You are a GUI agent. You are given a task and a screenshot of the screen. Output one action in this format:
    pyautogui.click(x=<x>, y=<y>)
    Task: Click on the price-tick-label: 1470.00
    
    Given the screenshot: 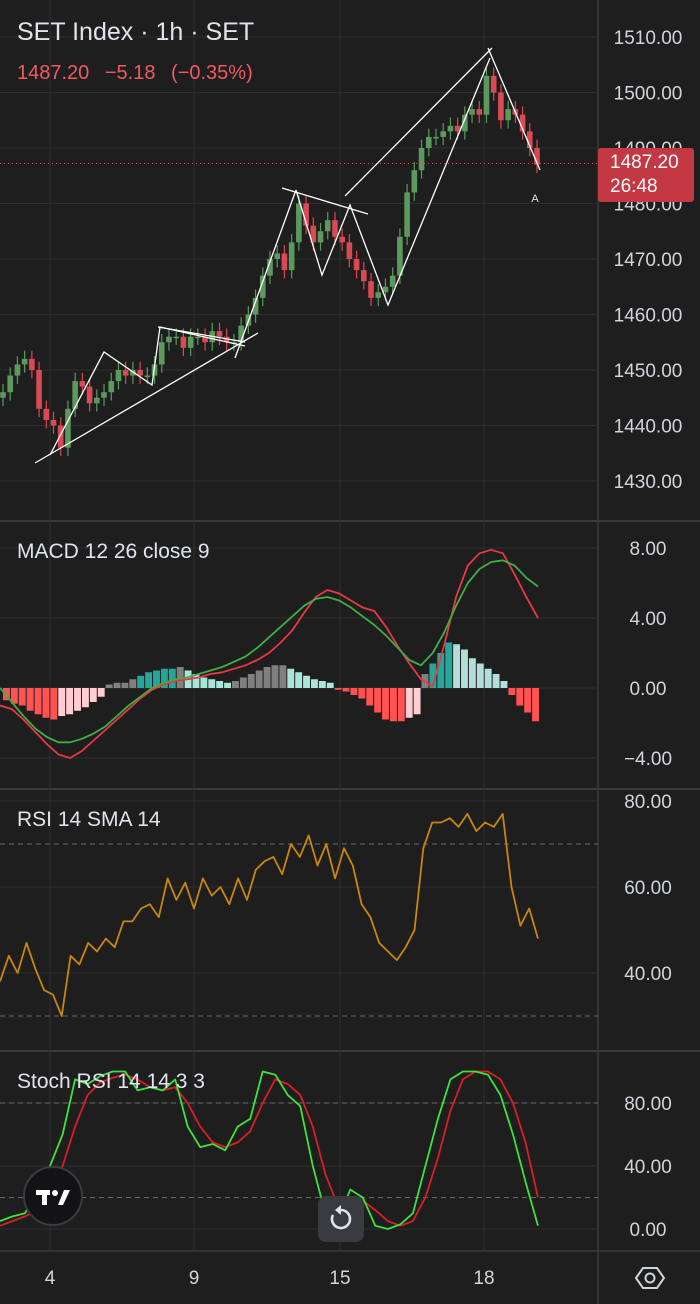 What is the action you would take?
    pyautogui.click(x=648, y=260)
    